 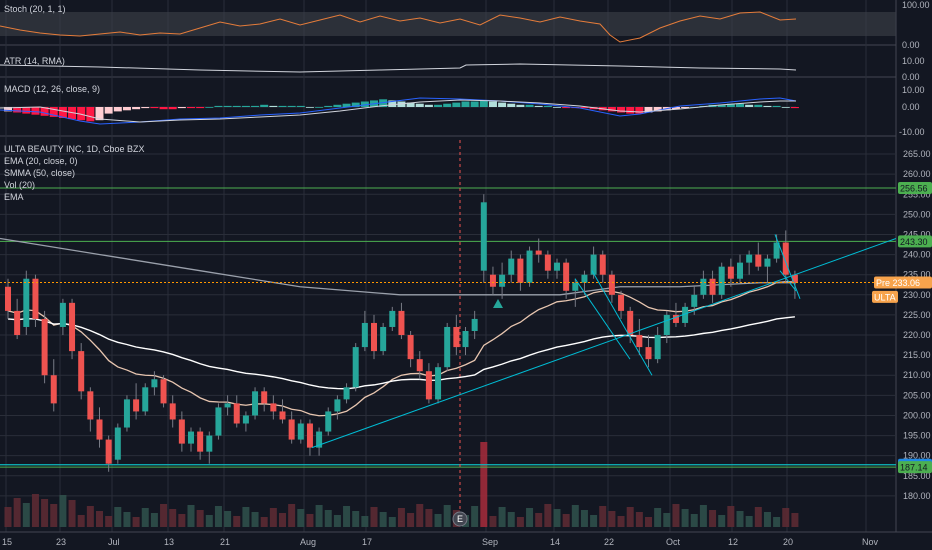 I want to click on legend-ema: EMA, so click(x=14, y=197).